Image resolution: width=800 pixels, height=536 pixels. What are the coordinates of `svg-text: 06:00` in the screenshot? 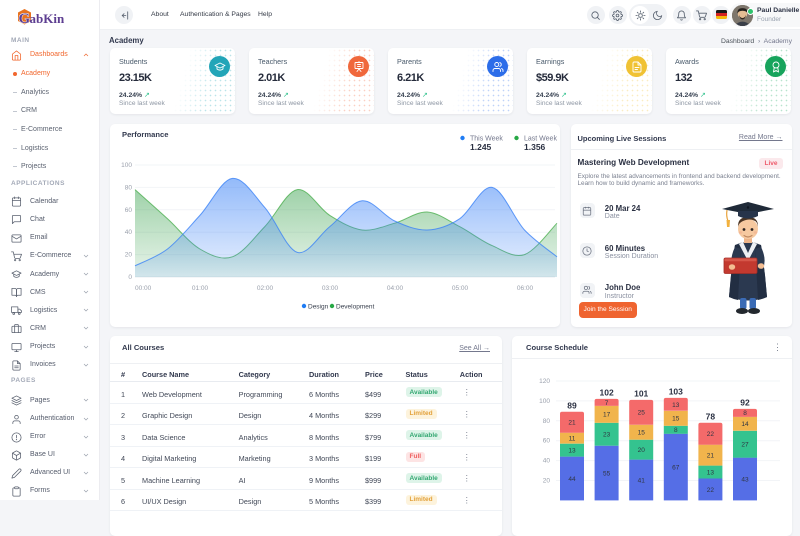 It's located at (525, 288).